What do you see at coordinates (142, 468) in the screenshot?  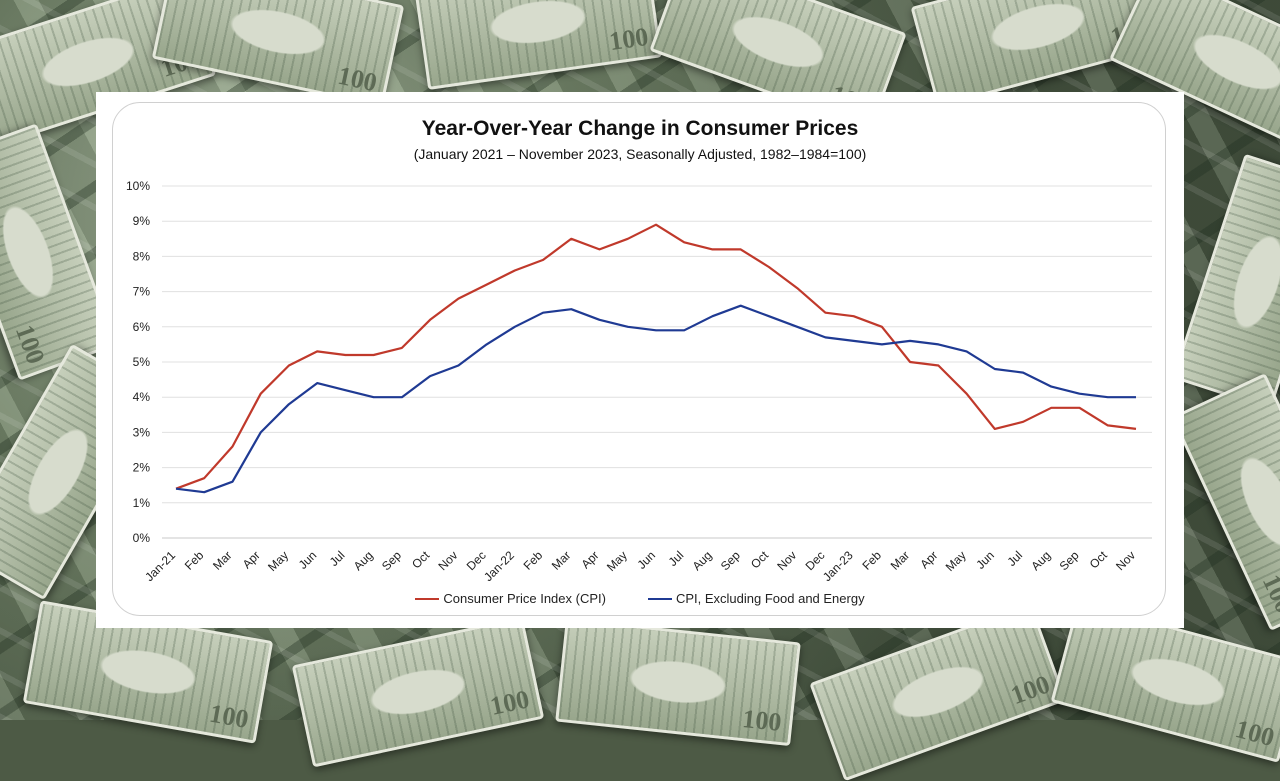 I see `y-tick-label: 2%` at bounding box center [142, 468].